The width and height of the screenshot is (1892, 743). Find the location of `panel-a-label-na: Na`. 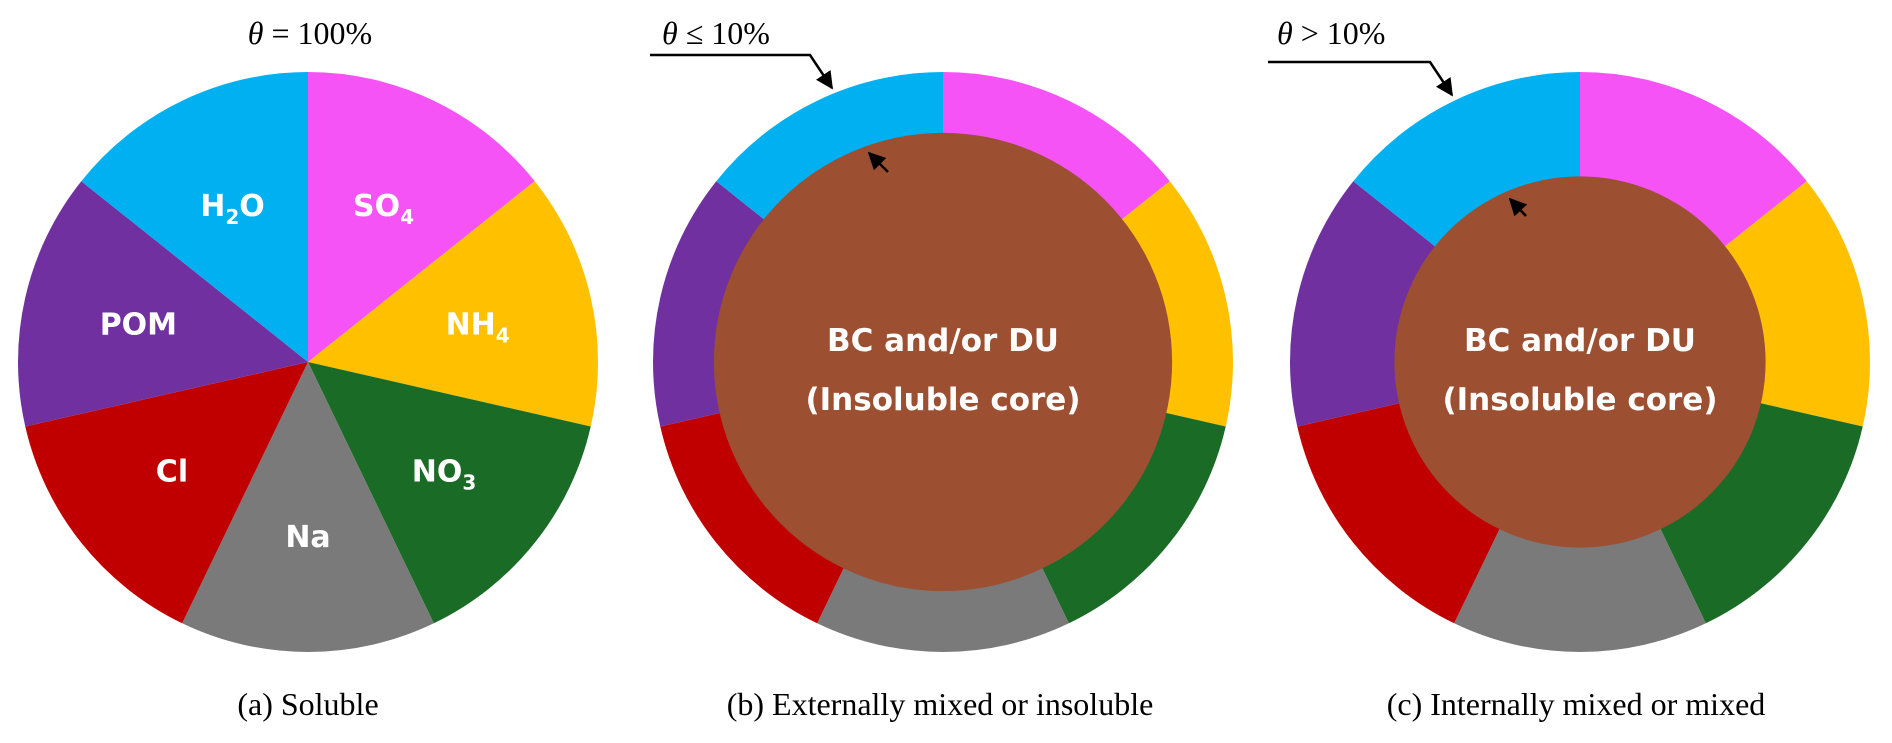

panel-a-label-na: Na is located at coordinates (307, 537).